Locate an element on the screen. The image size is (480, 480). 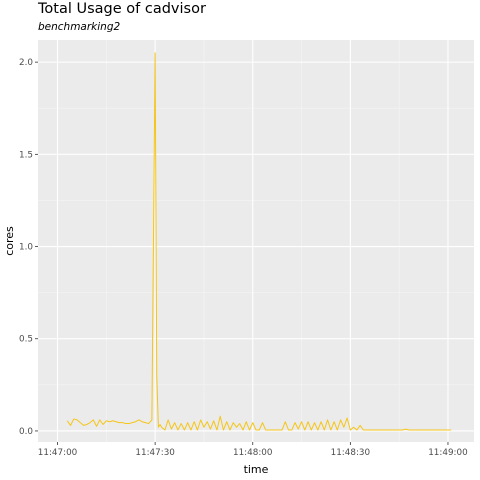
y-tick-label: 1.0 is located at coordinates (26, 248).